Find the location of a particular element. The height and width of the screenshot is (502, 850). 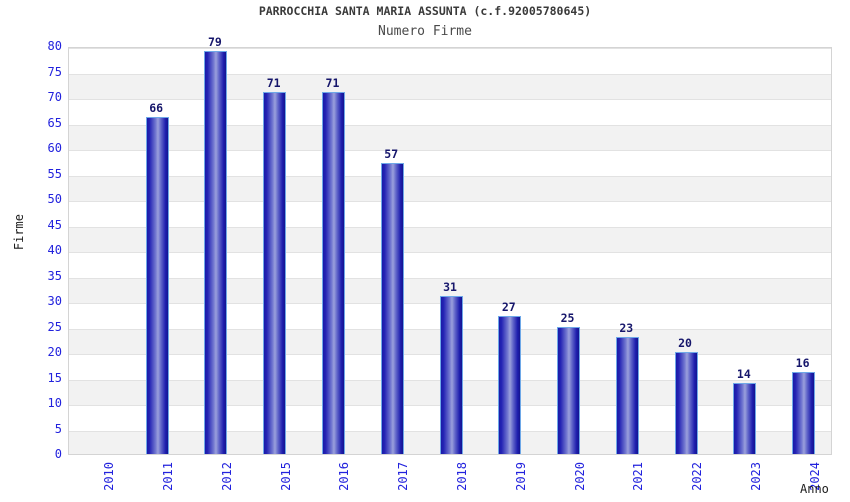

y-tick-label: 60 is located at coordinates (54, 148).